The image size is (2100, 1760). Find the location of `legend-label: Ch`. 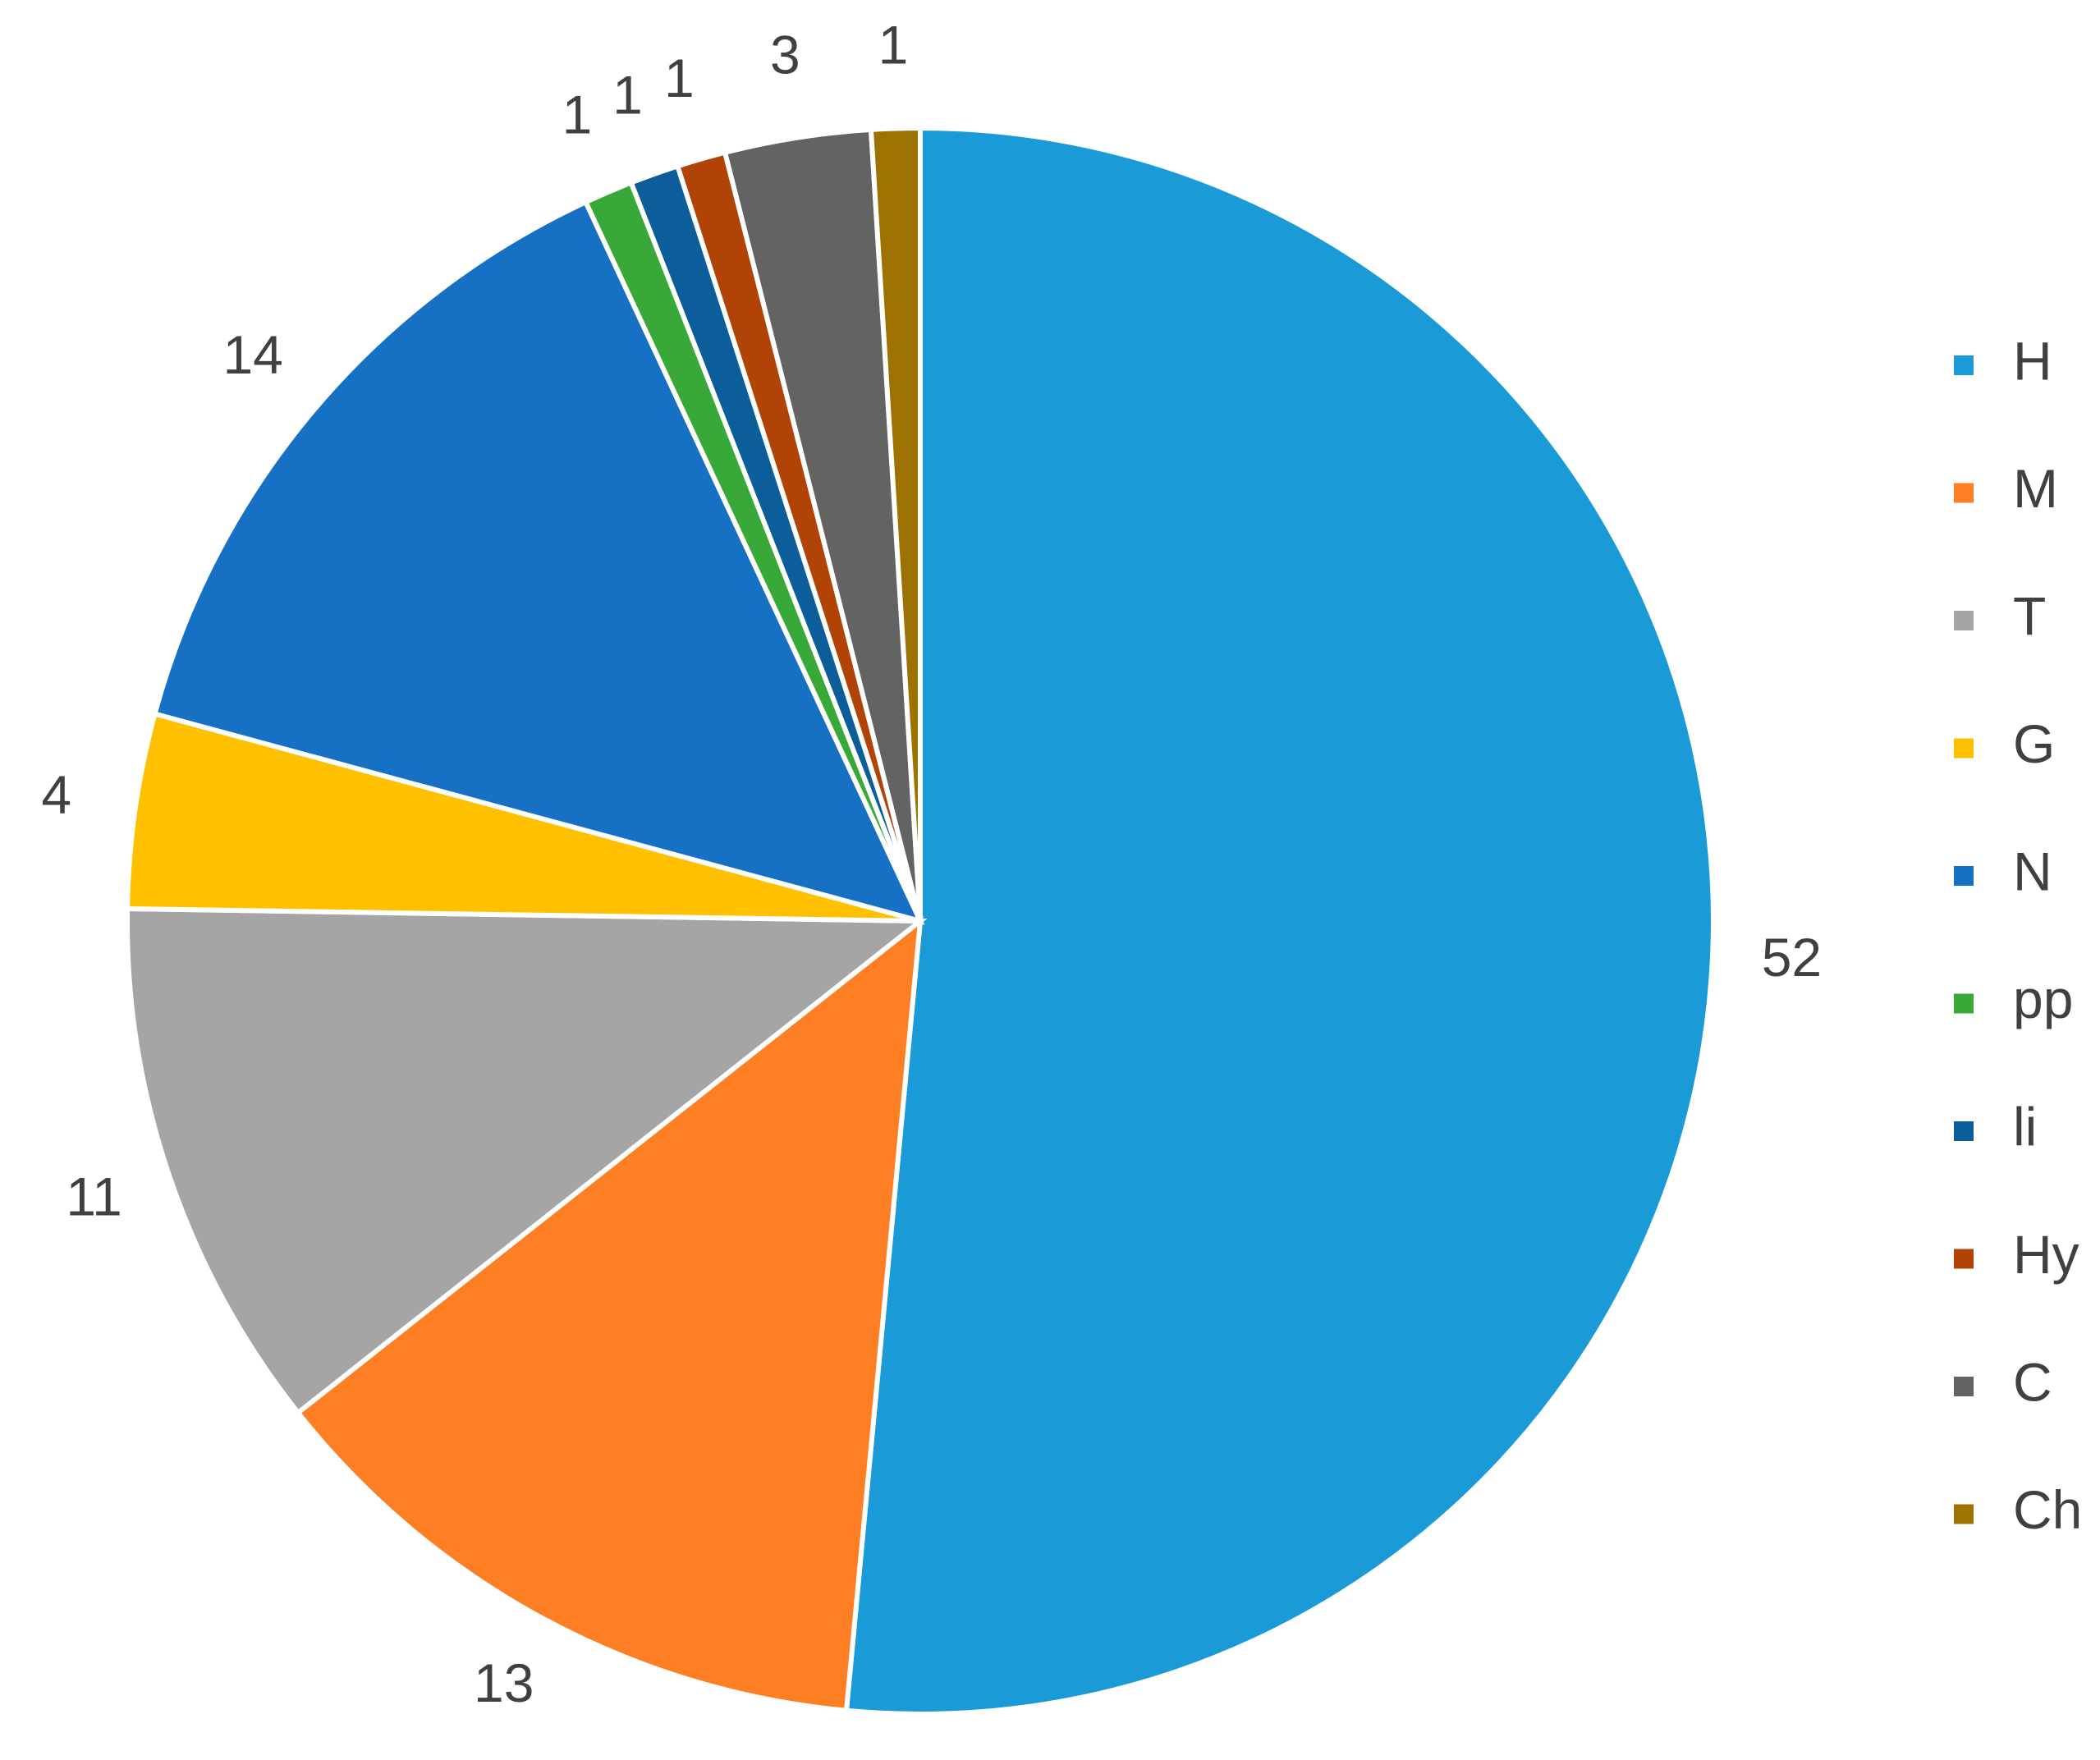

legend-label: Ch is located at coordinates (2048, 1510).